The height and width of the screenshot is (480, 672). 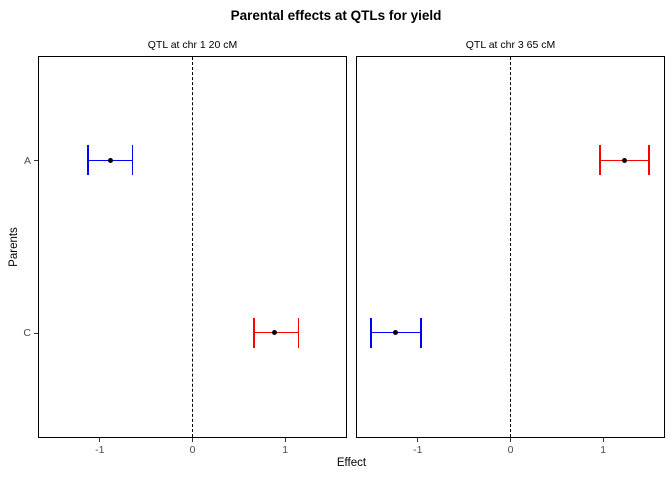 I want to click on chart-title: Parental effects at QTLs for yield, so click(x=336, y=15).